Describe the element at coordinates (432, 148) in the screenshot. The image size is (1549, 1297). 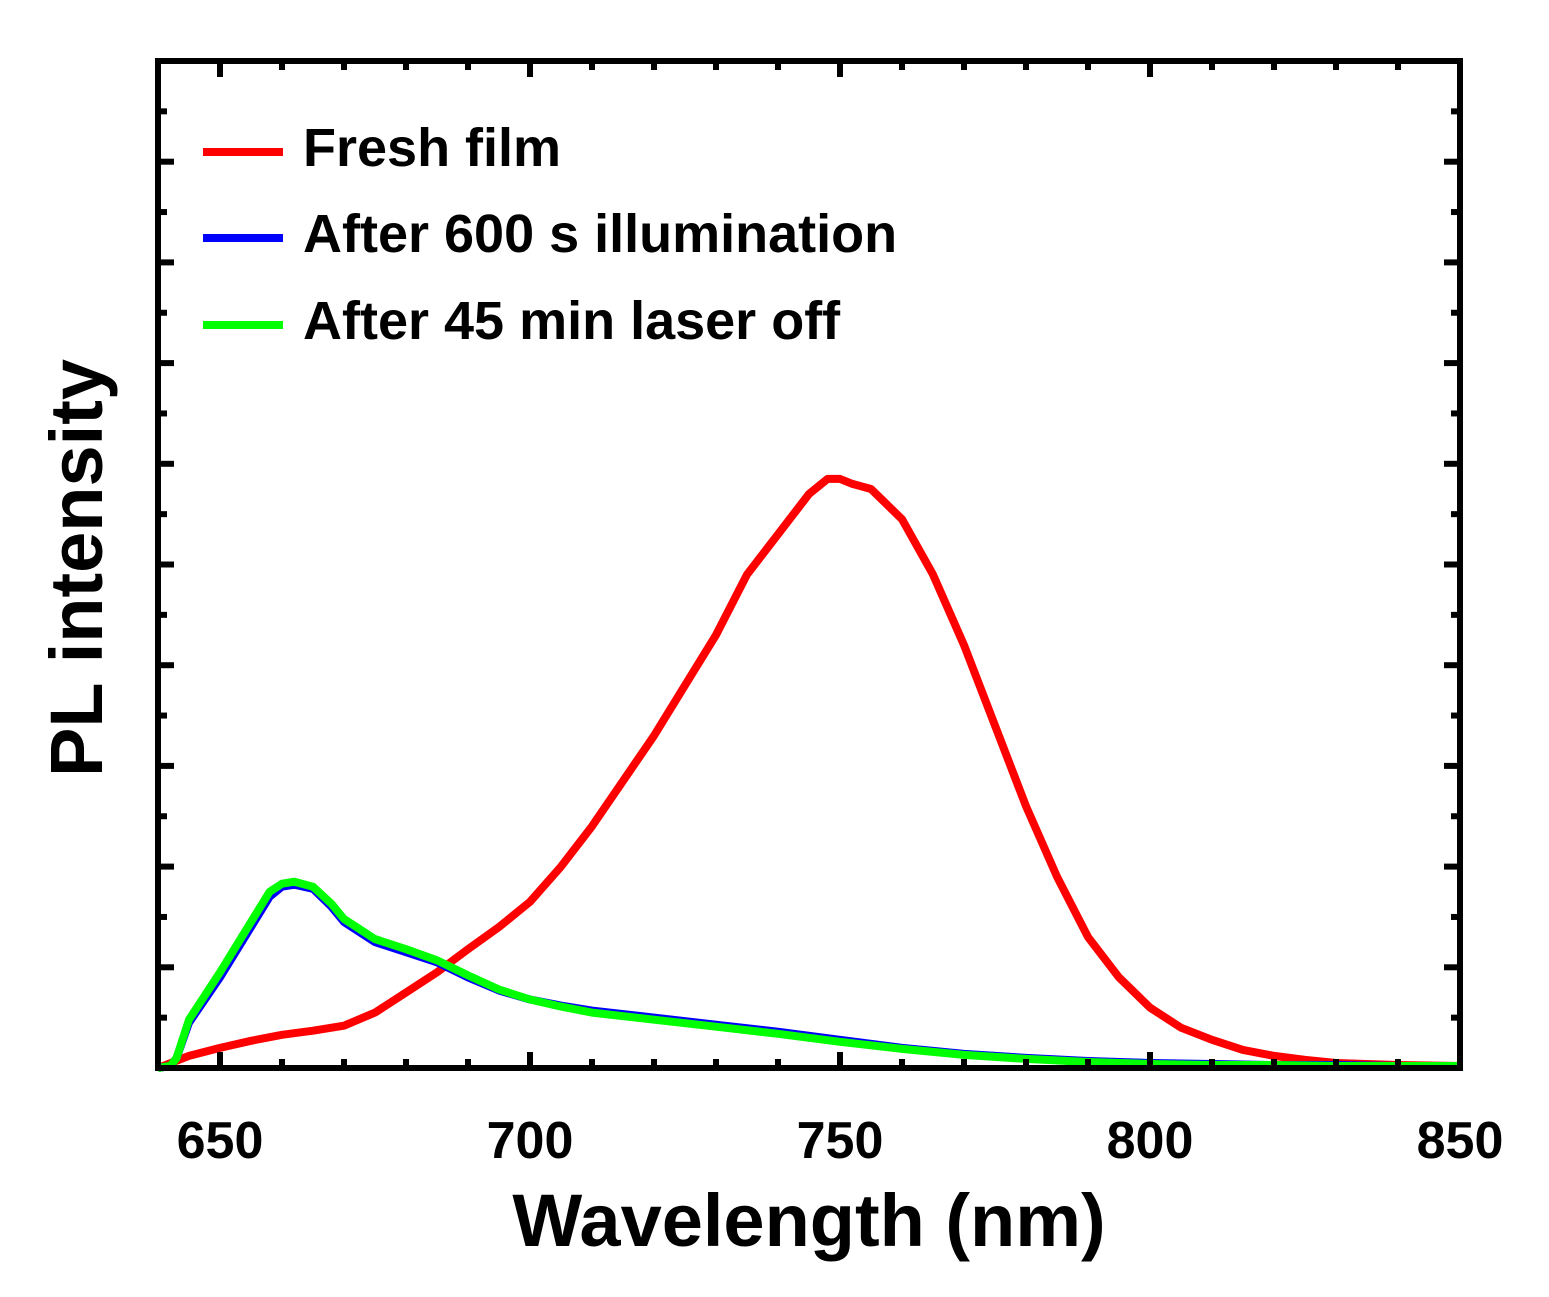
I see `legend-label-fresh-film: Fresh film` at that location.